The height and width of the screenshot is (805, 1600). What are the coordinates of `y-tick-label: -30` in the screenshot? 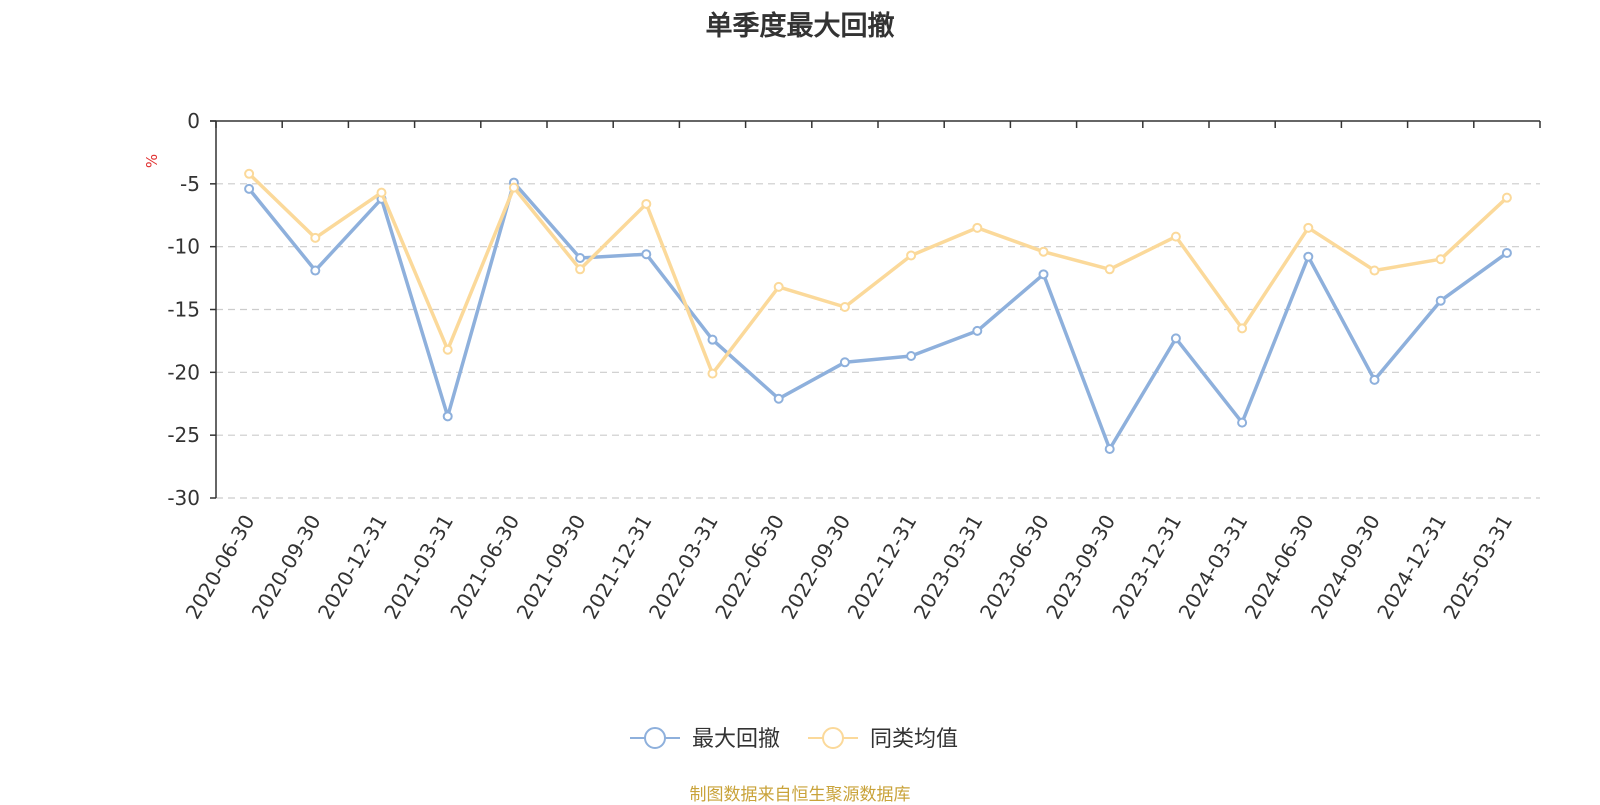 It's located at (183, 498).